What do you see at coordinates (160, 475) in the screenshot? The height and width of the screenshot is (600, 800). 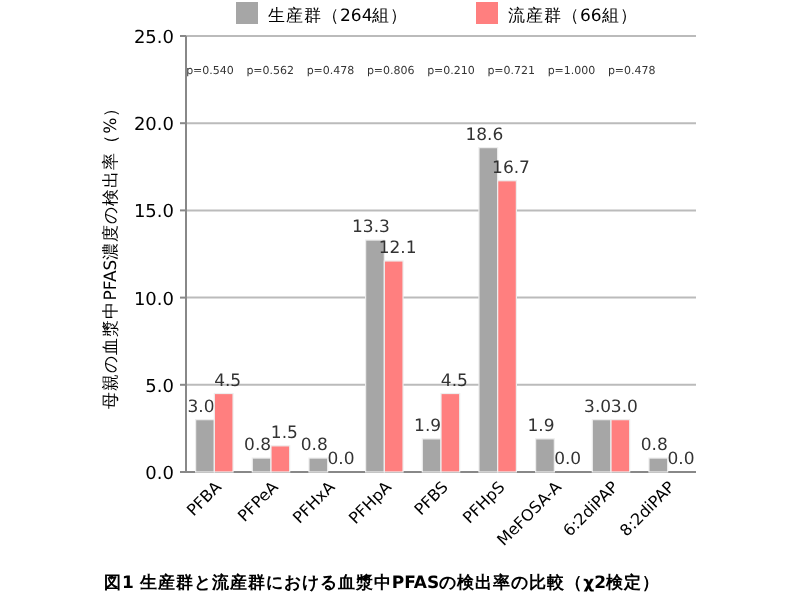 I see `y-tick-label: 0.0` at bounding box center [160, 475].